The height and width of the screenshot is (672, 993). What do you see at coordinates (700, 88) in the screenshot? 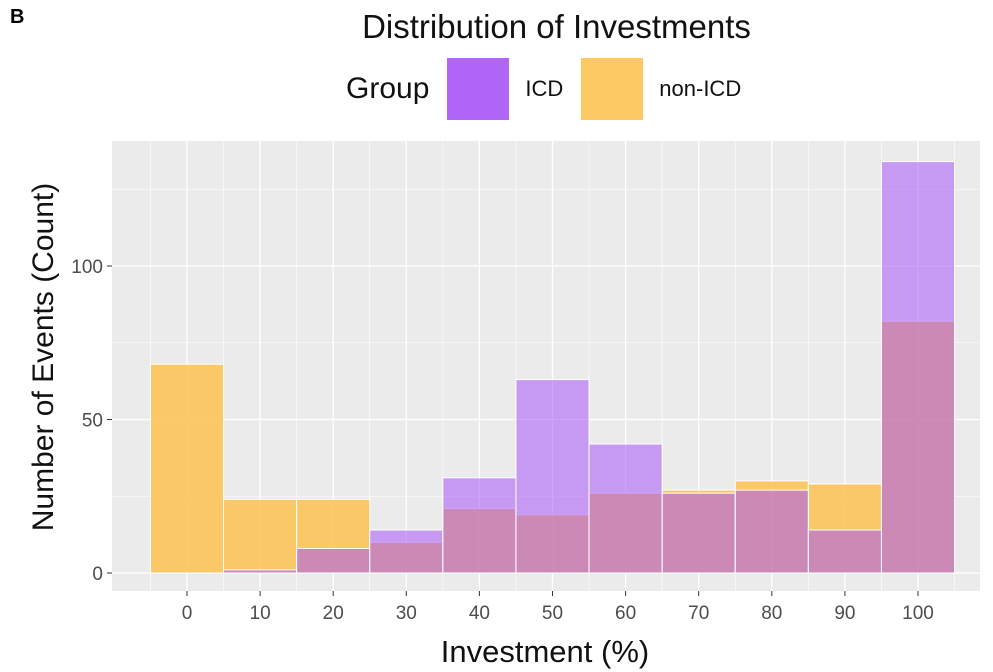
I see `legend-label-non-icd: non-ICD` at bounding box center [700, 88].